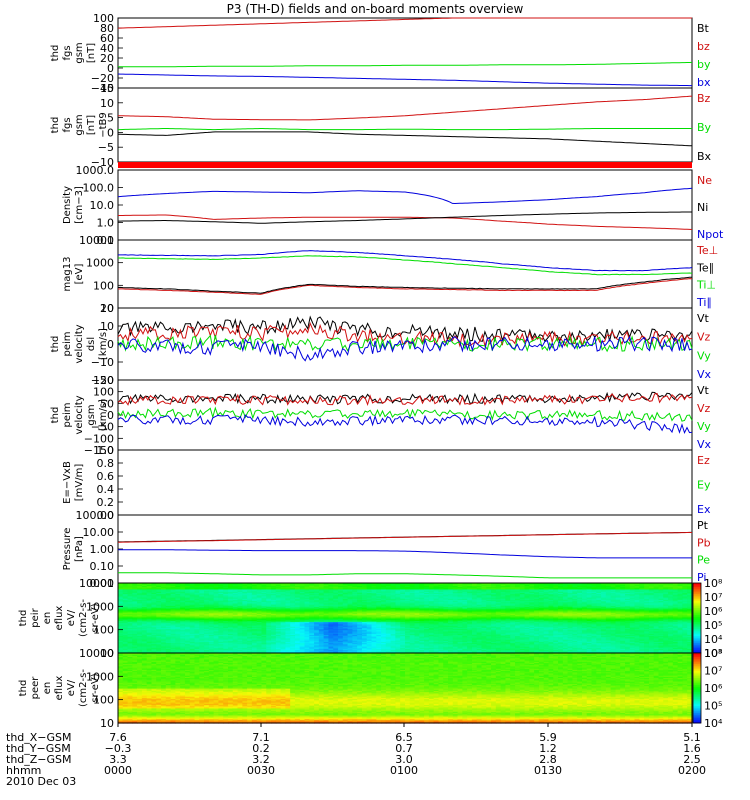 The height and width of the screenshot is (800, 750). I want to click on series-by-line, so click(405, 64).